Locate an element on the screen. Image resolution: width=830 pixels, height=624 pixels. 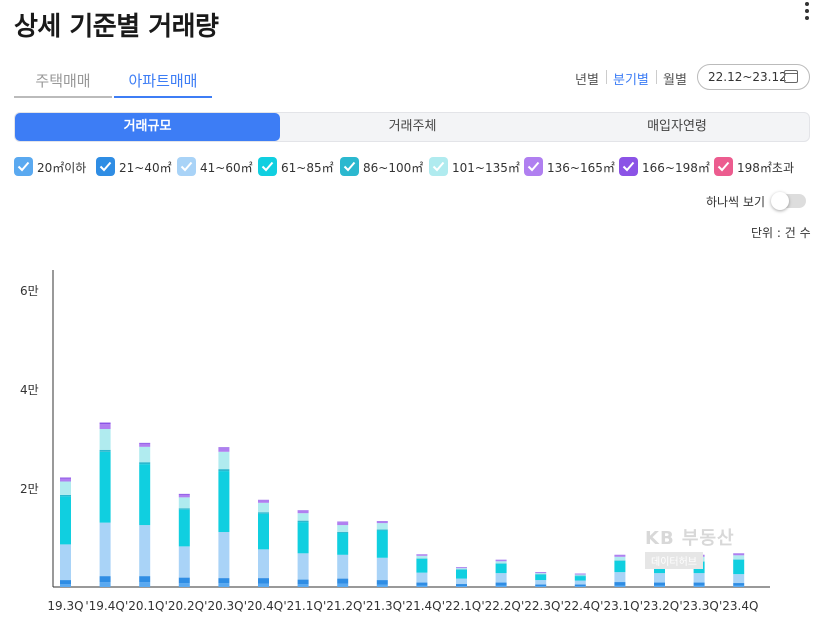
legend-label: 166~198㎡ is located at coordinates (676, 168).